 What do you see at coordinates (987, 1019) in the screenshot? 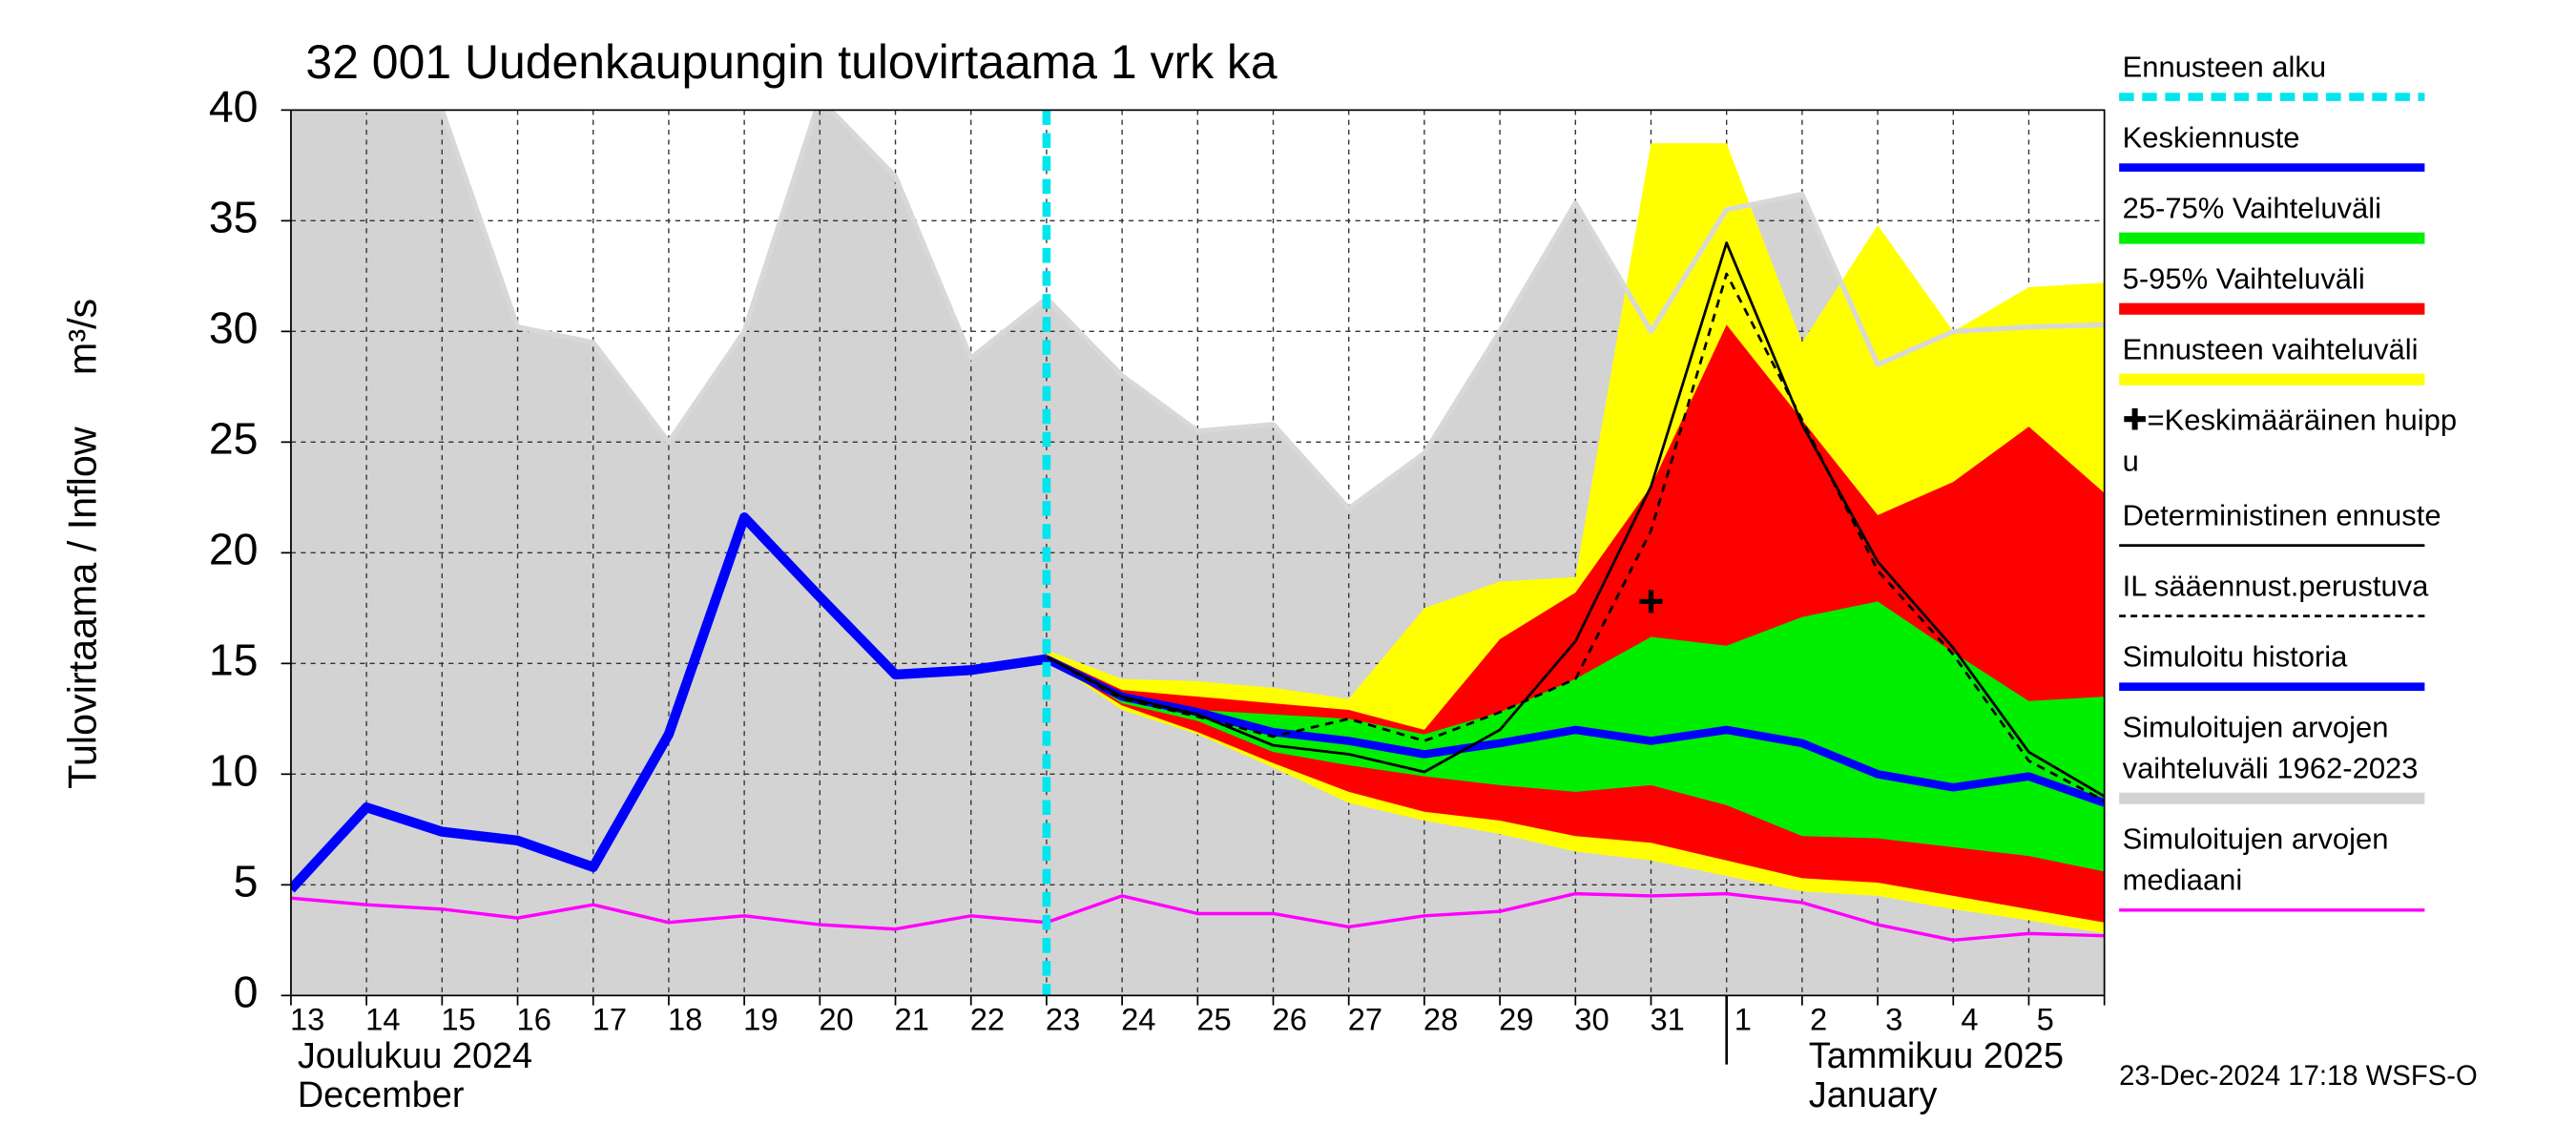
I see `x-tick-label: 22` at bounding box center [987, 1019].